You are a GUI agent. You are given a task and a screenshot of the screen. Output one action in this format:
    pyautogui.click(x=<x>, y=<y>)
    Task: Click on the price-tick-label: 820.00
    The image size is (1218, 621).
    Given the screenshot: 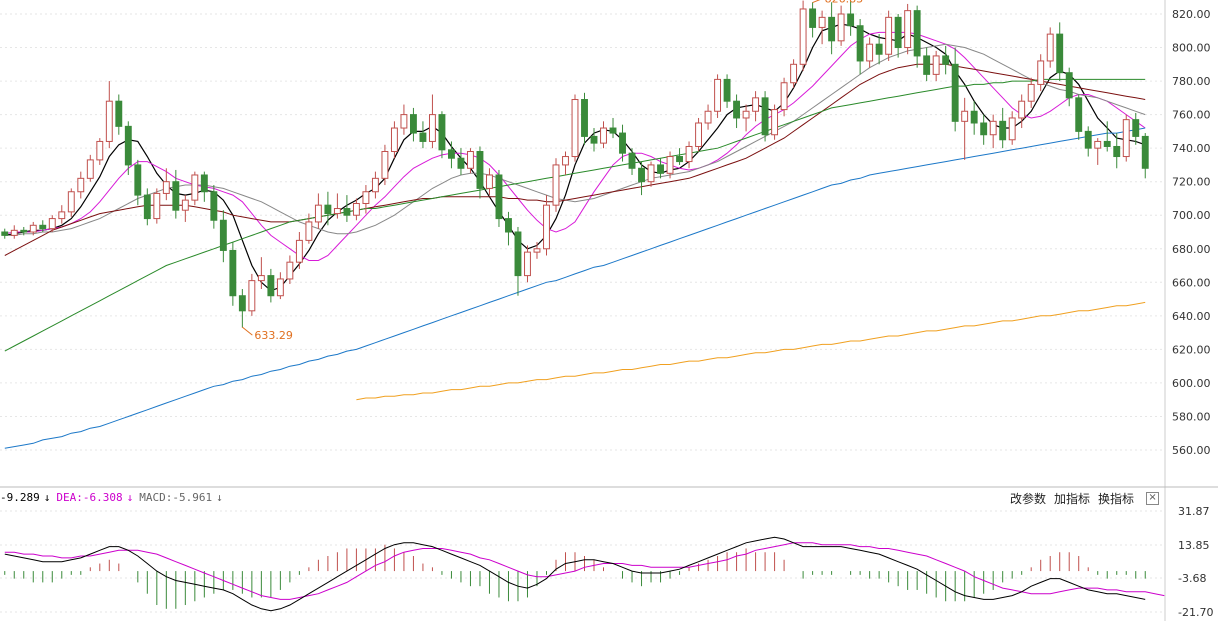 What is the action you would take?
    pyautogui.click(x=1191, y=14)
    